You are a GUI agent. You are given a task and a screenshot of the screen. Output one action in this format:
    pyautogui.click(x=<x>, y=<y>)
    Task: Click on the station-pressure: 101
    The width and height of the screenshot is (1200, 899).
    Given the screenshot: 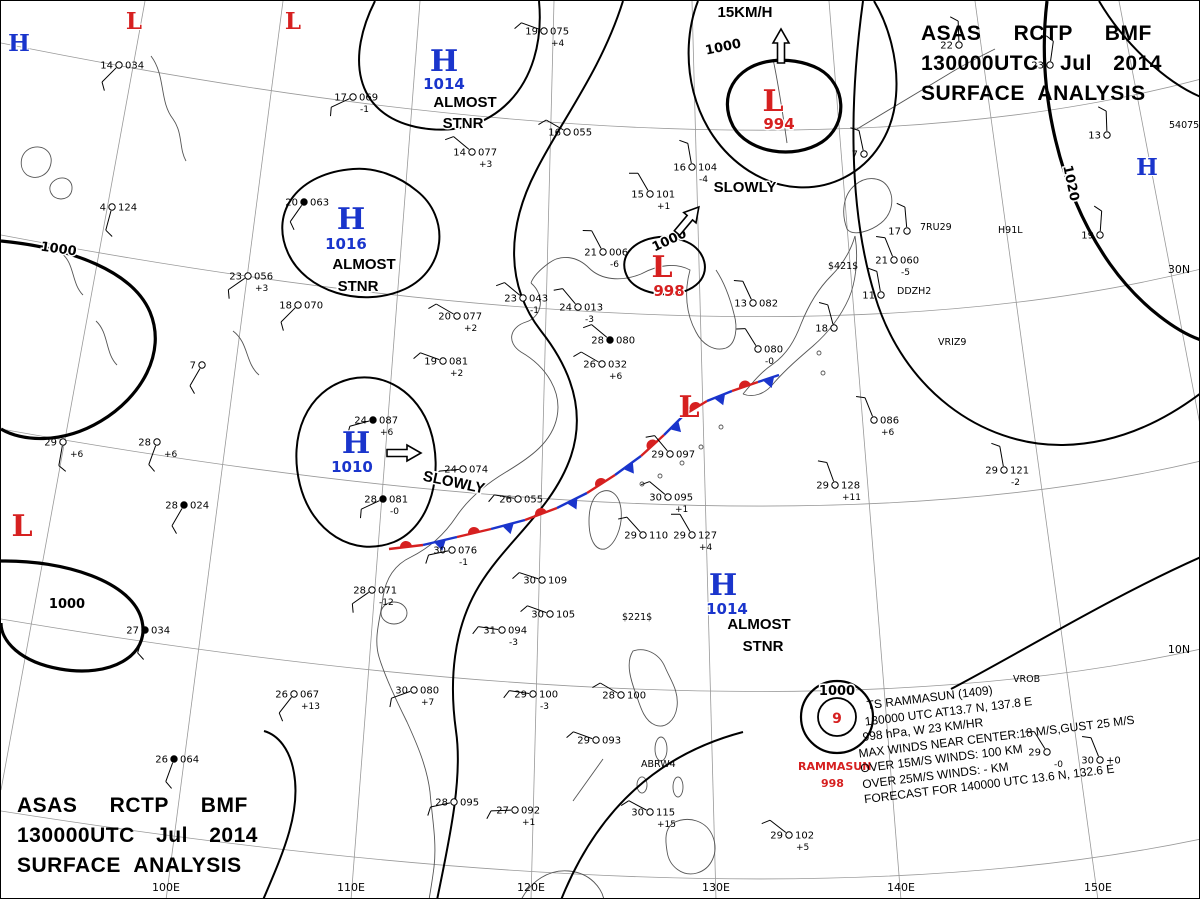 What is the action you would take?
    pyautogui.click(x=665, y=195)
    